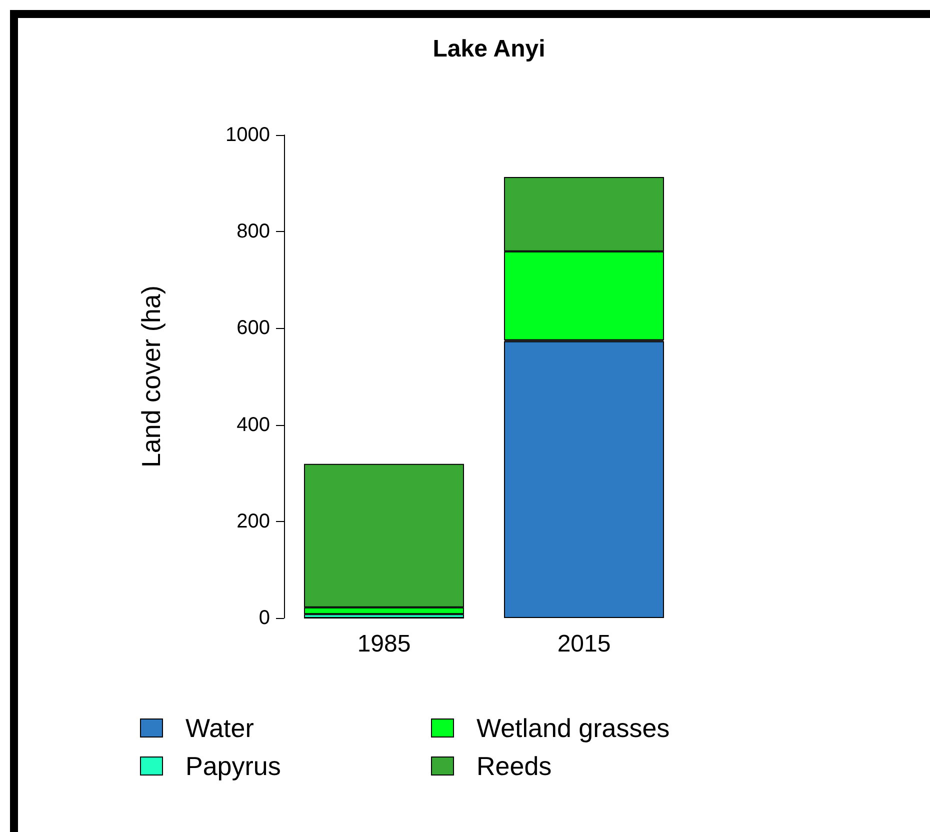 This screenshot has height=832, width=930. What do you see at coordinates (584, 644) in the screenshot?
I see `x-tick-label: 2015` at bounding box center [584, 644].